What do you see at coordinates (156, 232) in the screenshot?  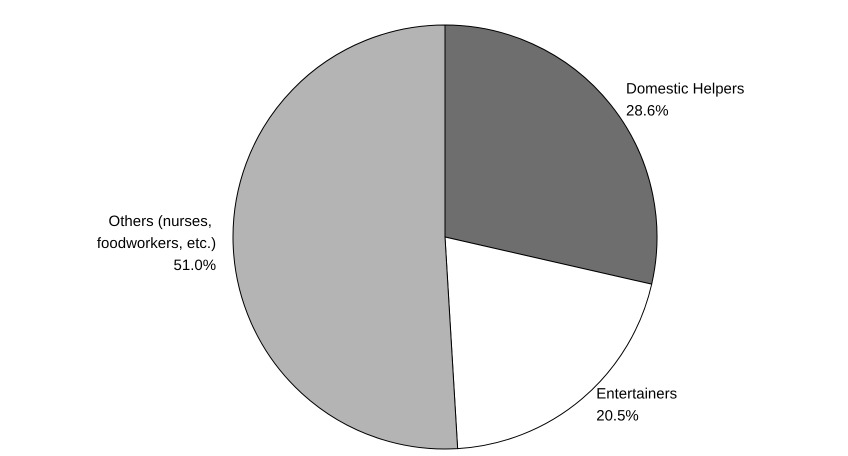 I see `slice-label: Others (nurses, foodworkers, etc.)` at bounding box center [156, 232].